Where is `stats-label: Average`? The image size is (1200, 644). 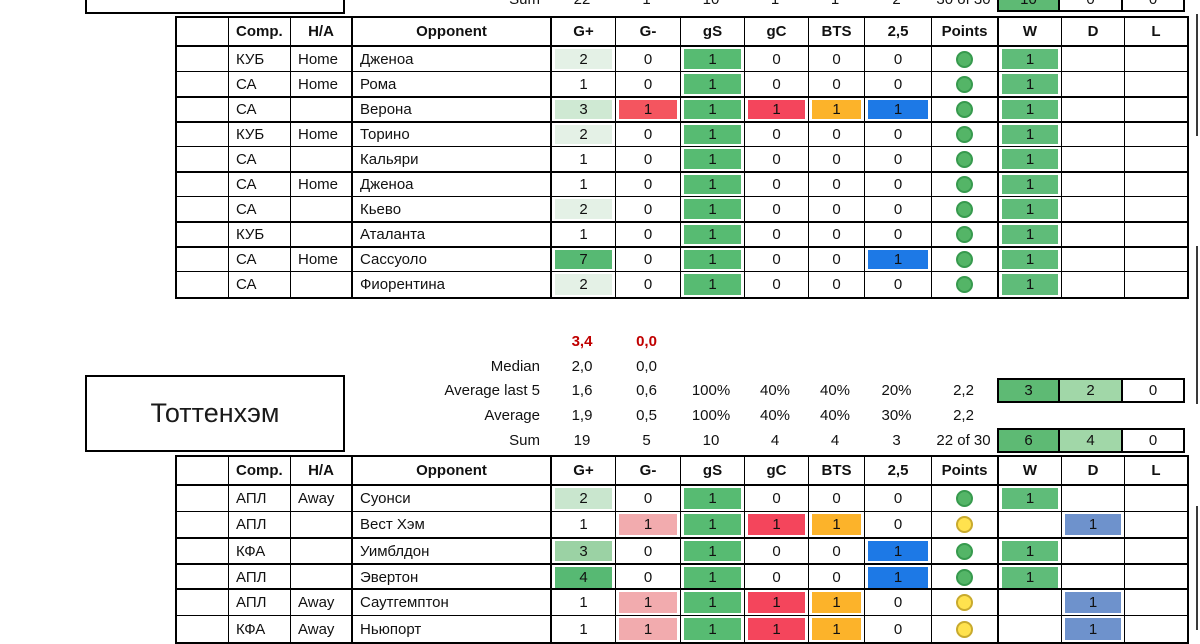 stats-label: Average is located at coordinates (512, 415).